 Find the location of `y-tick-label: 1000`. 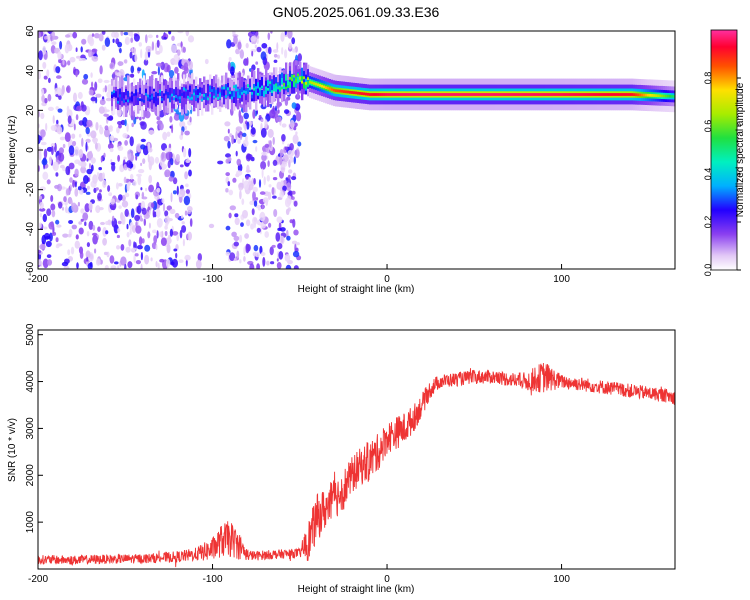

y-tick-label: 1000 is located at coordinates (30, 522).